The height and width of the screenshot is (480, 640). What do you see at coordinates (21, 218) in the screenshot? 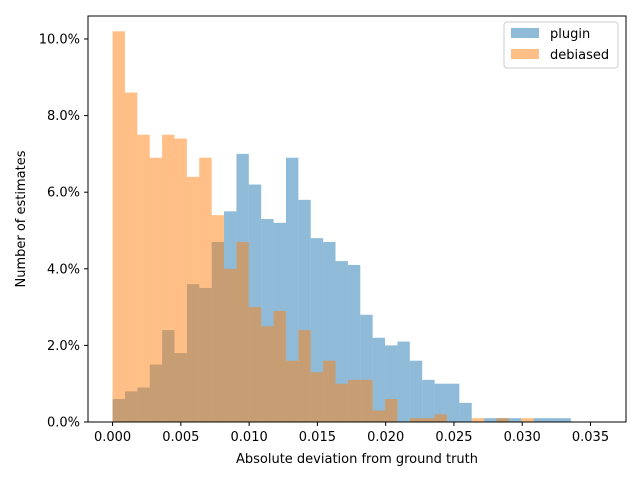
I see `y-axis-label: Number of estimates` at bounding box center [21, 218].